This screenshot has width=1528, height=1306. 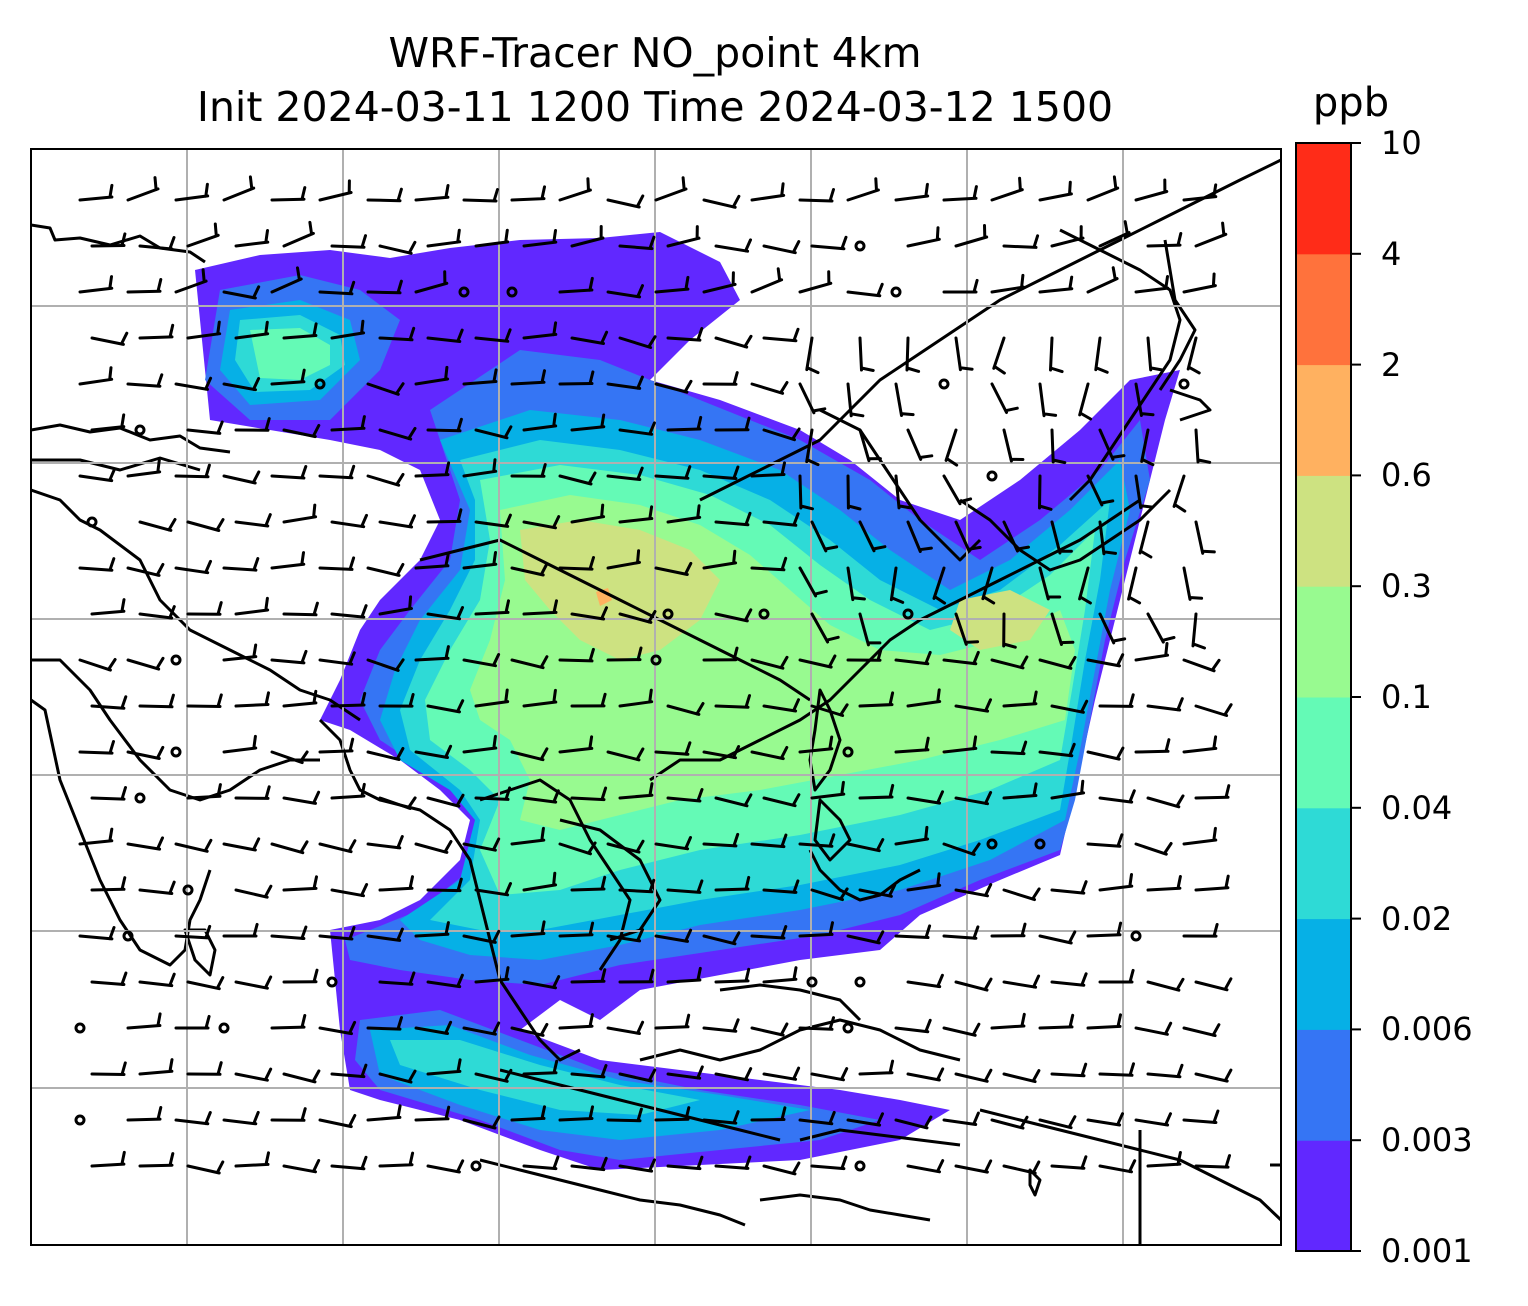 I want to click on colorbar-tick-label: 4, so click(x=1391, y=253).